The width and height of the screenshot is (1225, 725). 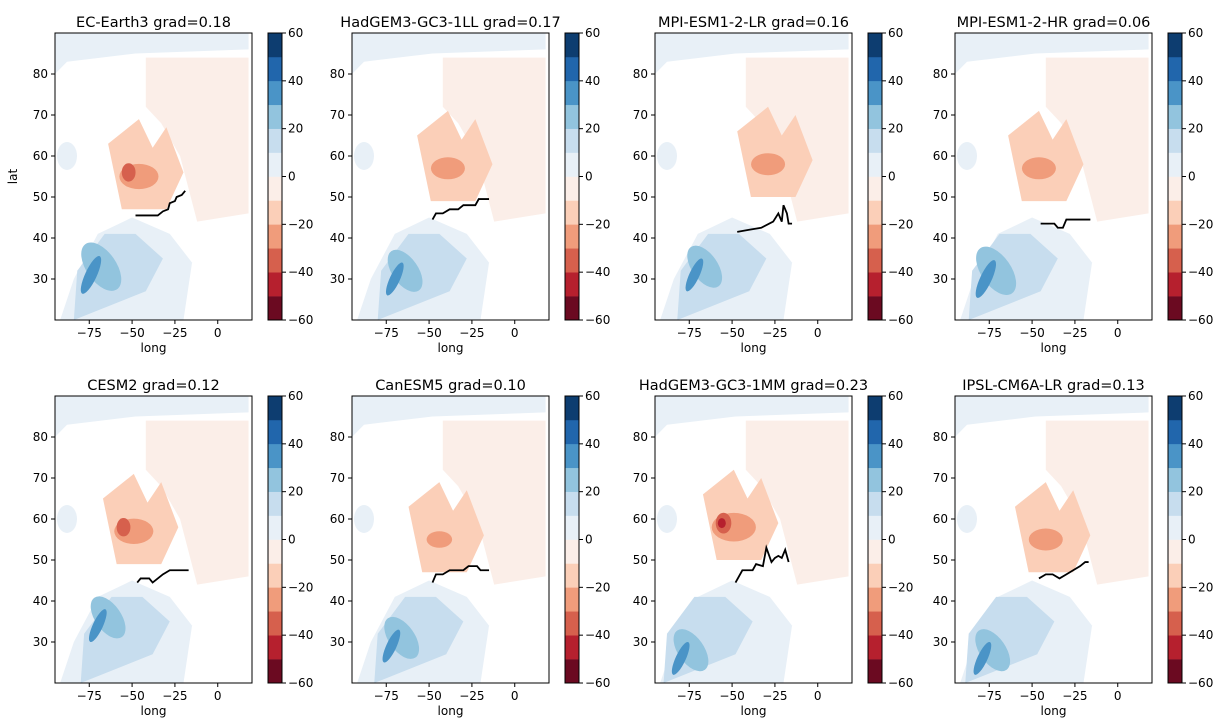 I want to click on positive-core, so click(x=91, y=274).